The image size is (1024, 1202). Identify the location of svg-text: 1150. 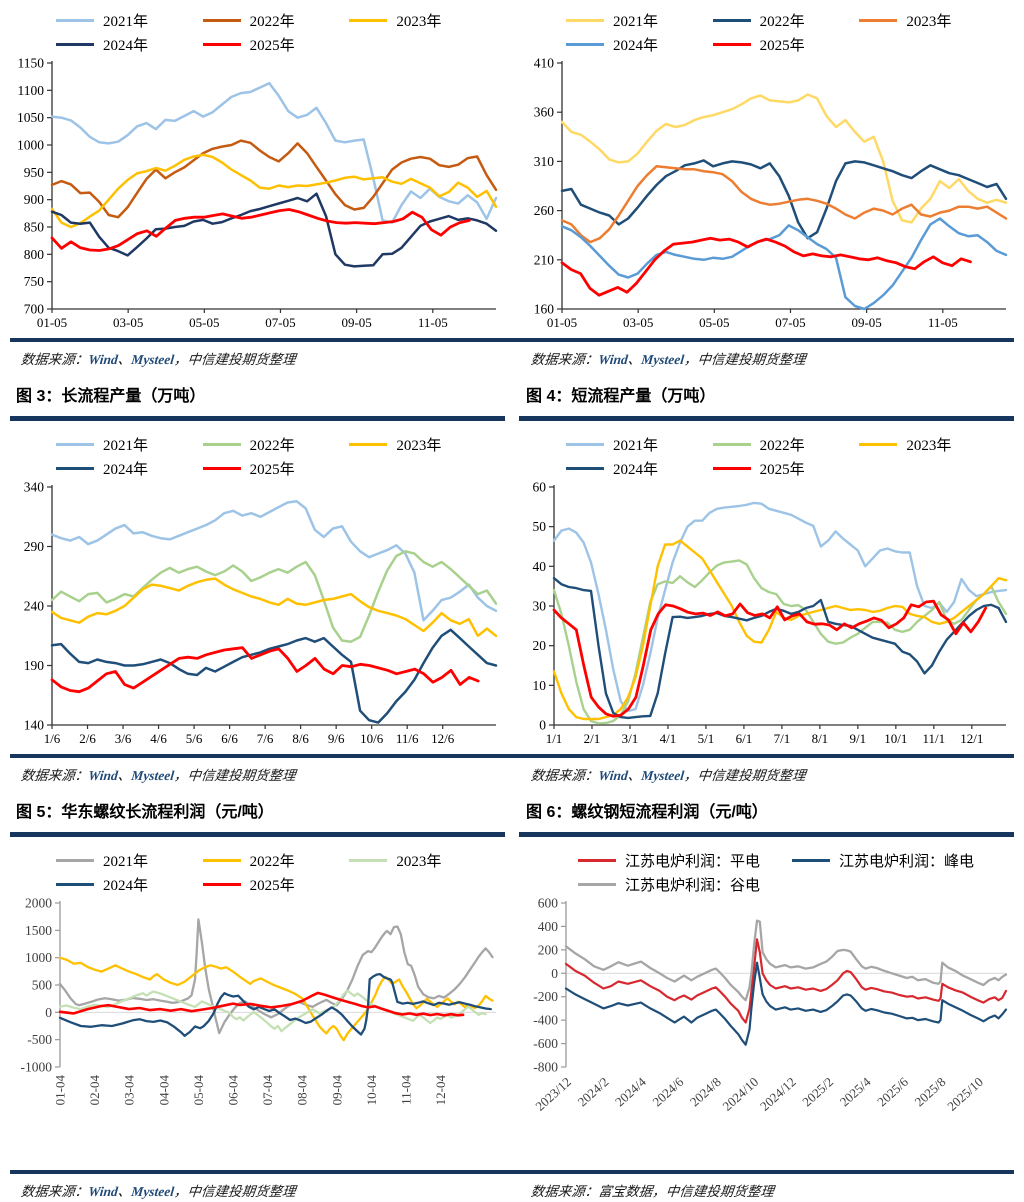
(31, 64).